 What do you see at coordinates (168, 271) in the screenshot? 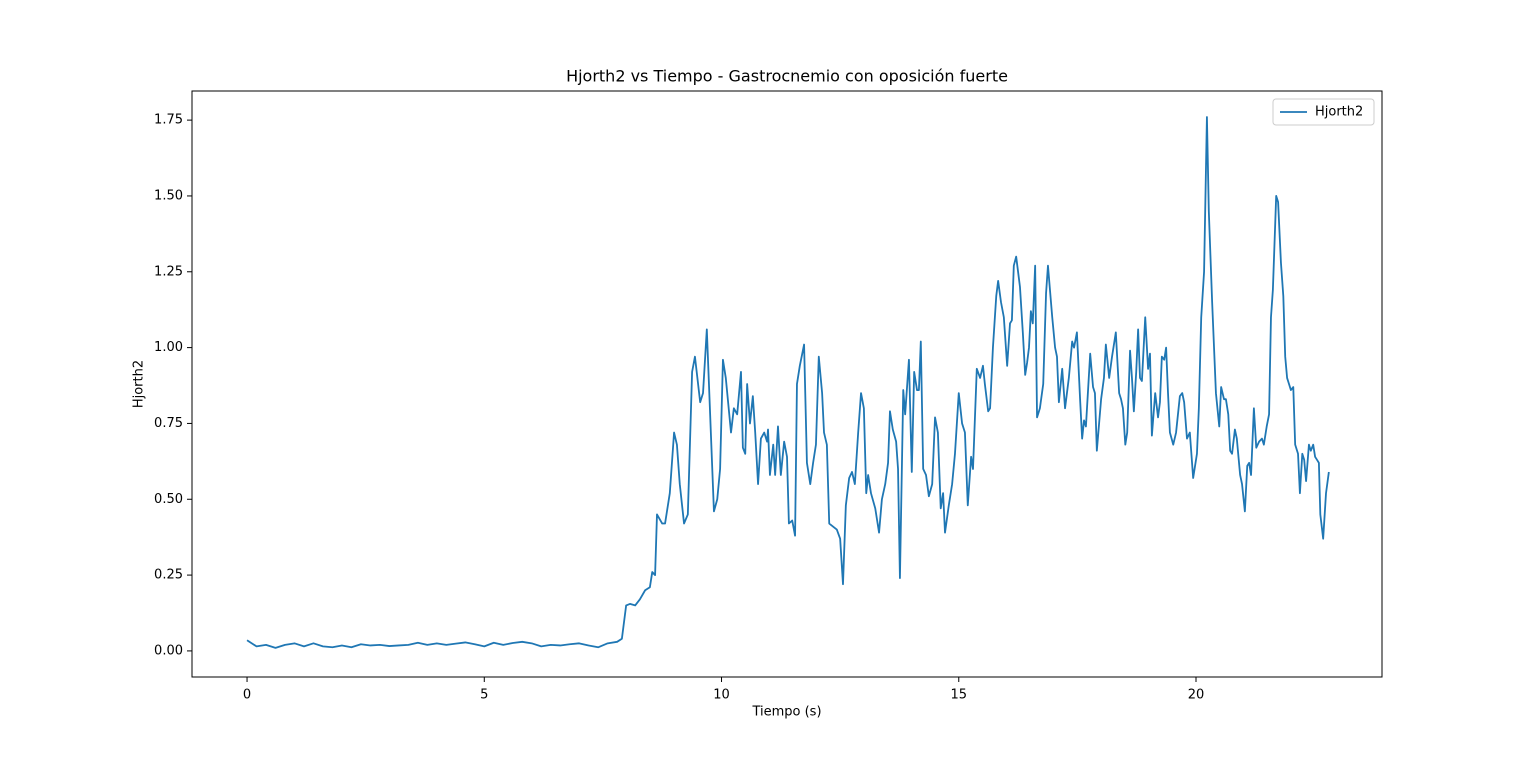
I see `y-tick-label: 1.25` at bounding box center [168, 271].